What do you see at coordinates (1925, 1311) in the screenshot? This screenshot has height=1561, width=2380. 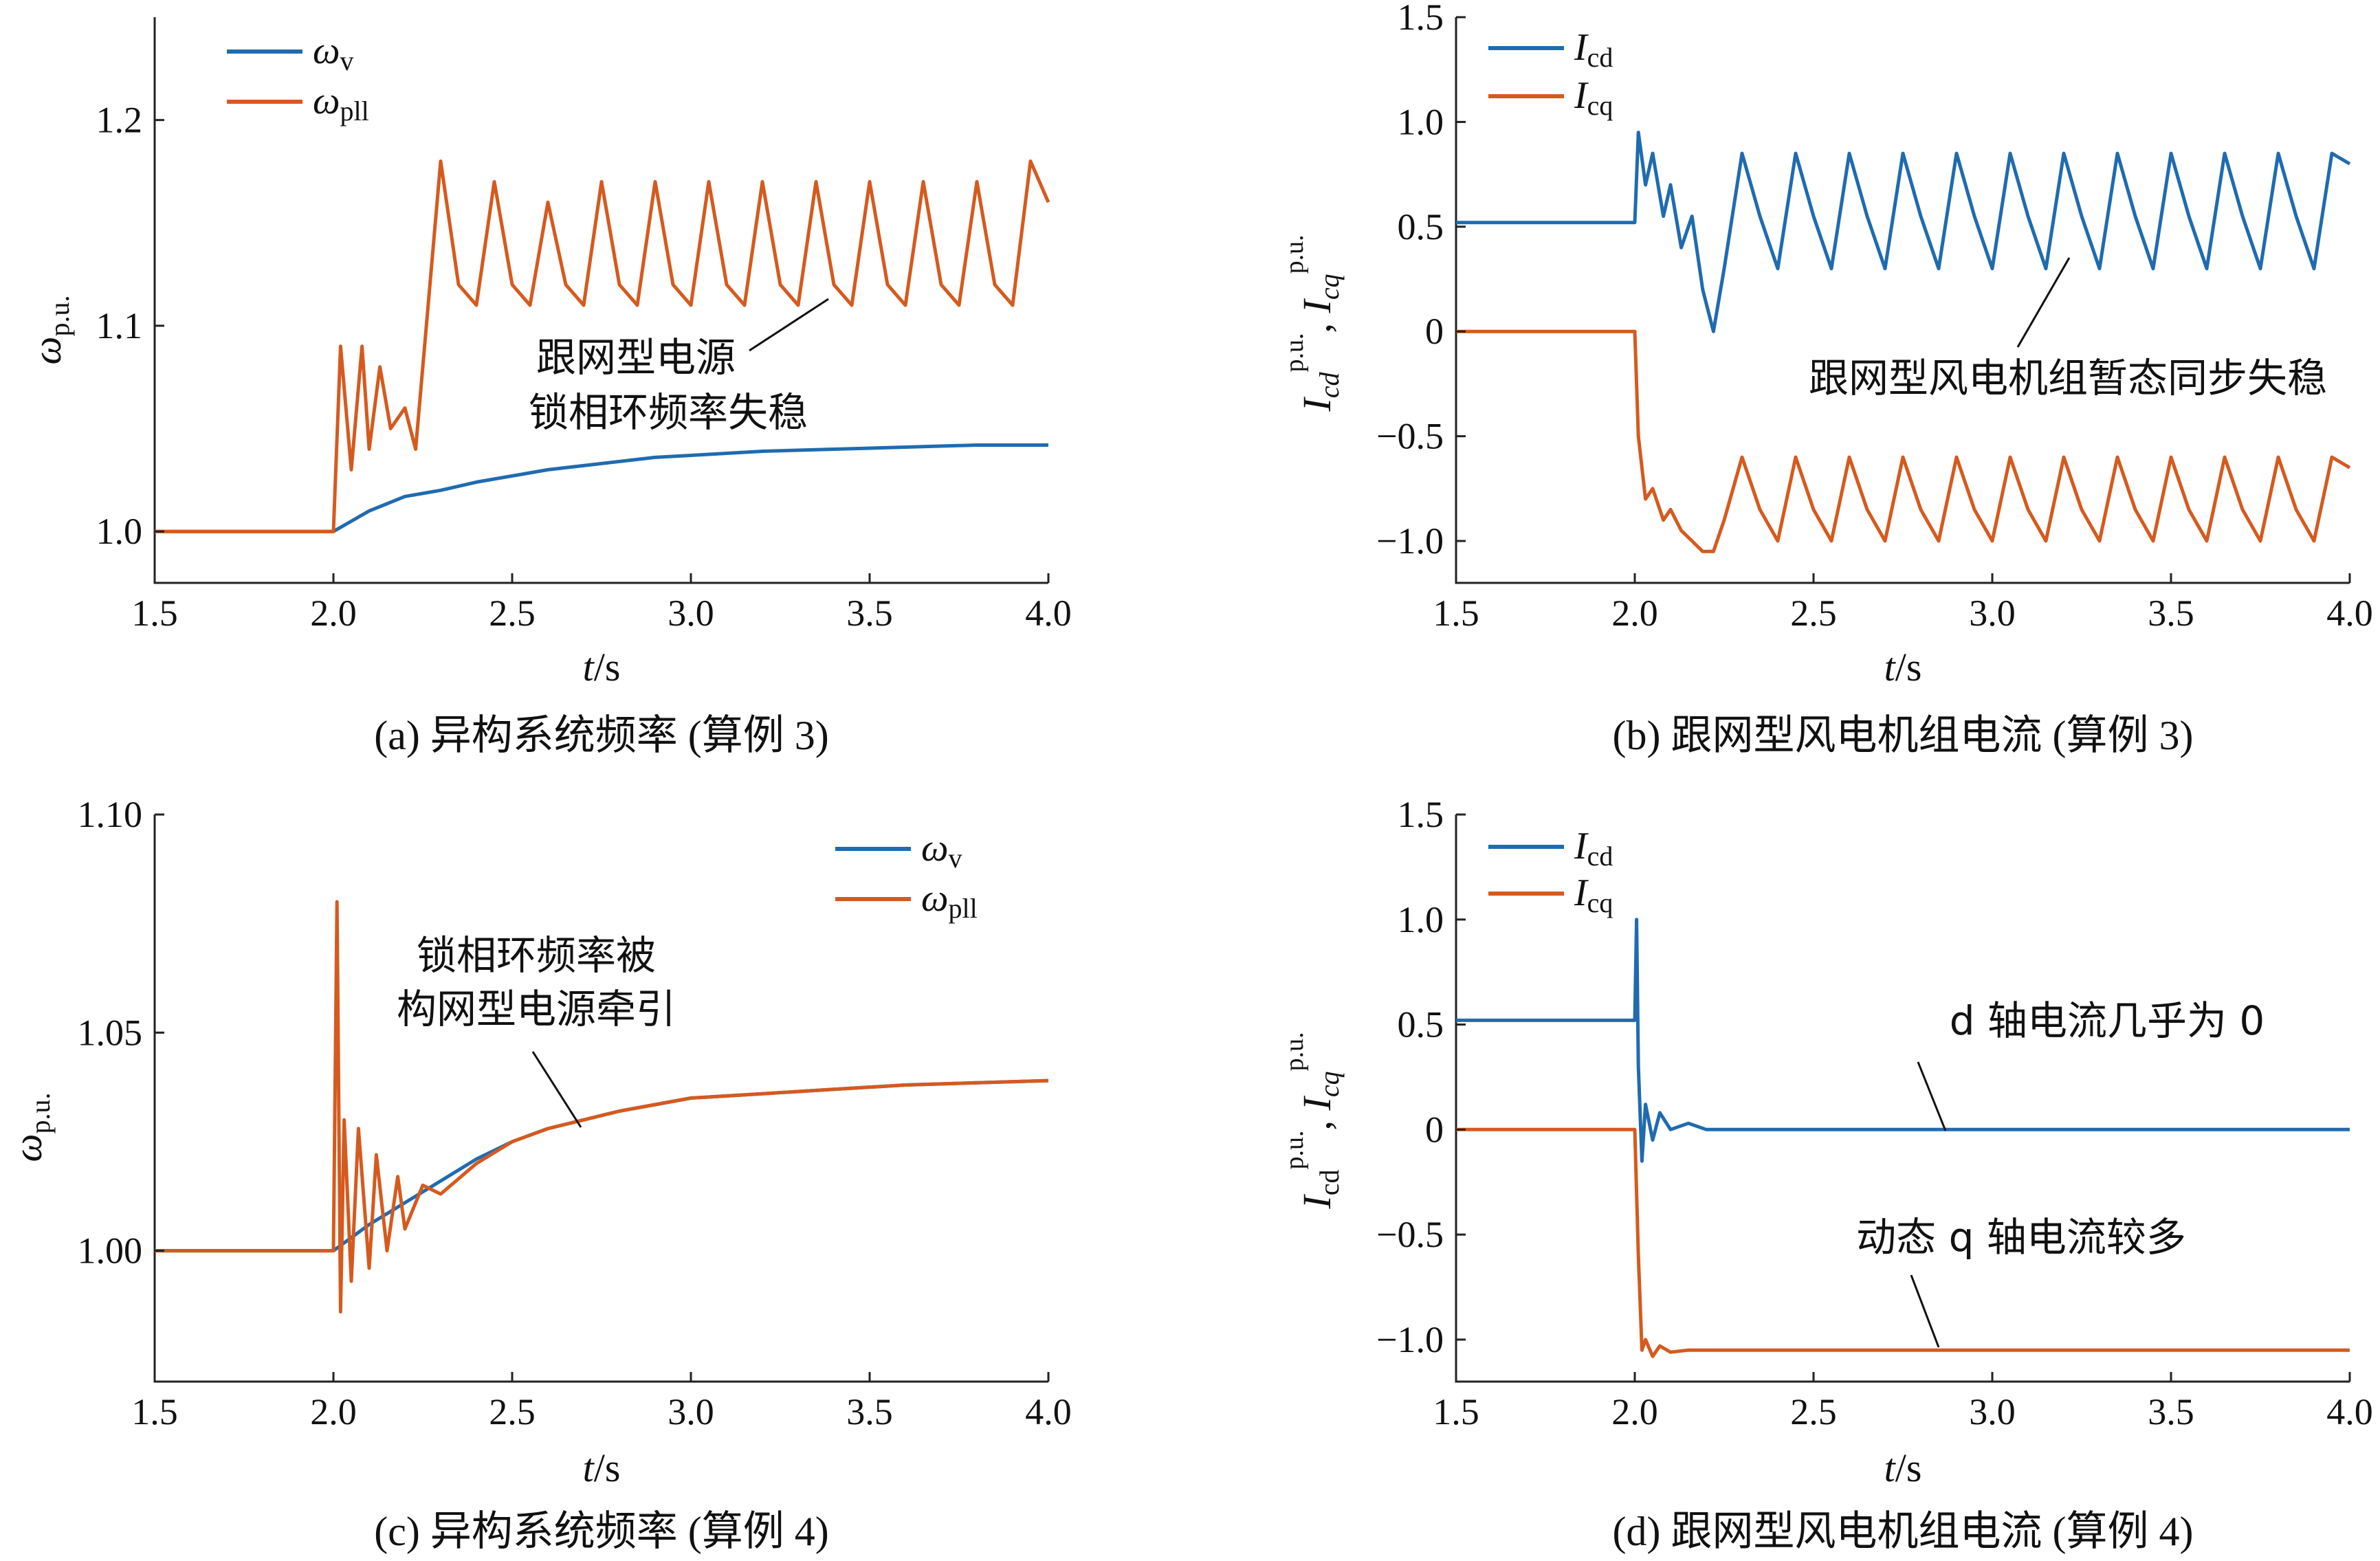 I see `annotation-d2-leader` at bounding box center [1925, 1311].